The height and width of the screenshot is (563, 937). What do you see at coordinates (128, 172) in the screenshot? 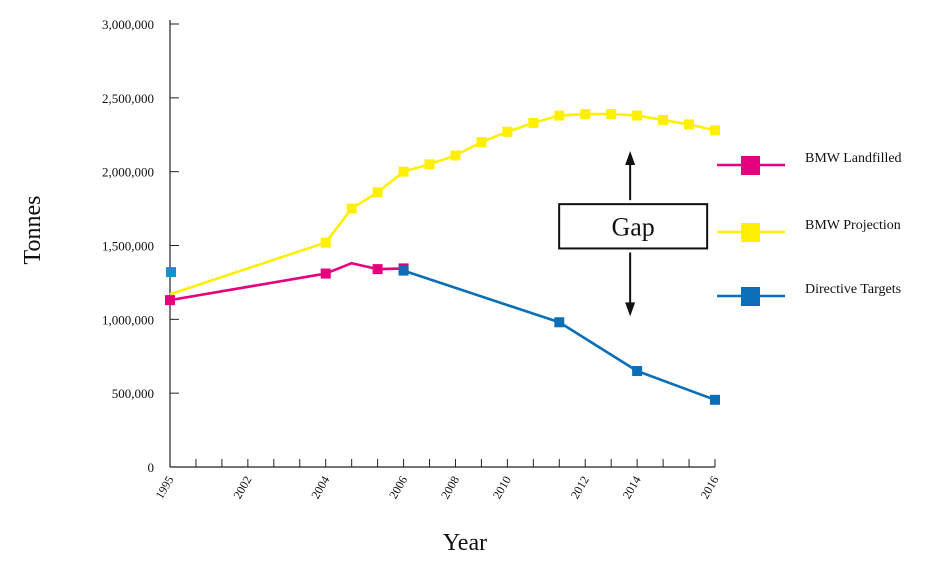
I see `y-tick-label: 2,000,000` at bounding box center [128, 172].